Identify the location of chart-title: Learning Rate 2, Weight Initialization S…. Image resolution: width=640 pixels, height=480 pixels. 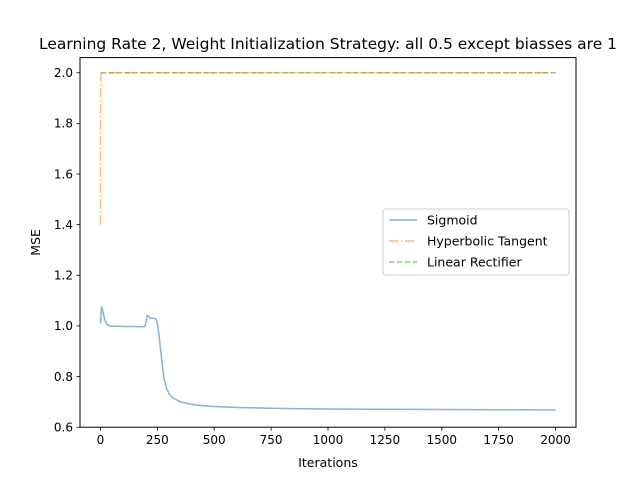
(328, 44).